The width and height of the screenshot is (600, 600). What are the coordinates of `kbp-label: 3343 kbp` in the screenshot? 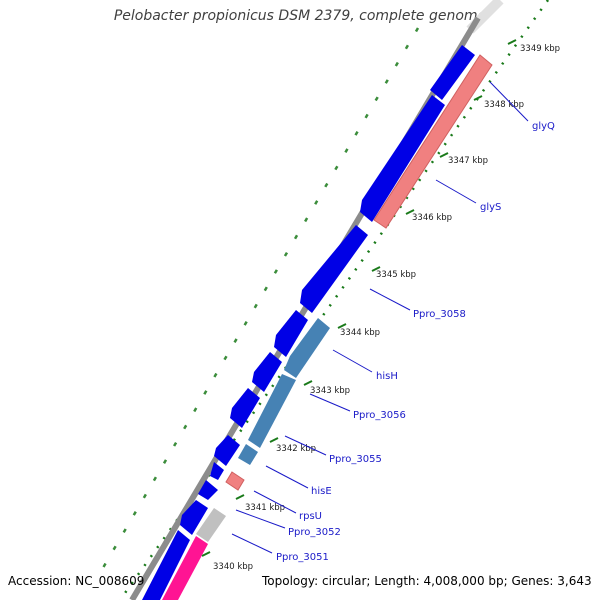 It's located at (330, 391).